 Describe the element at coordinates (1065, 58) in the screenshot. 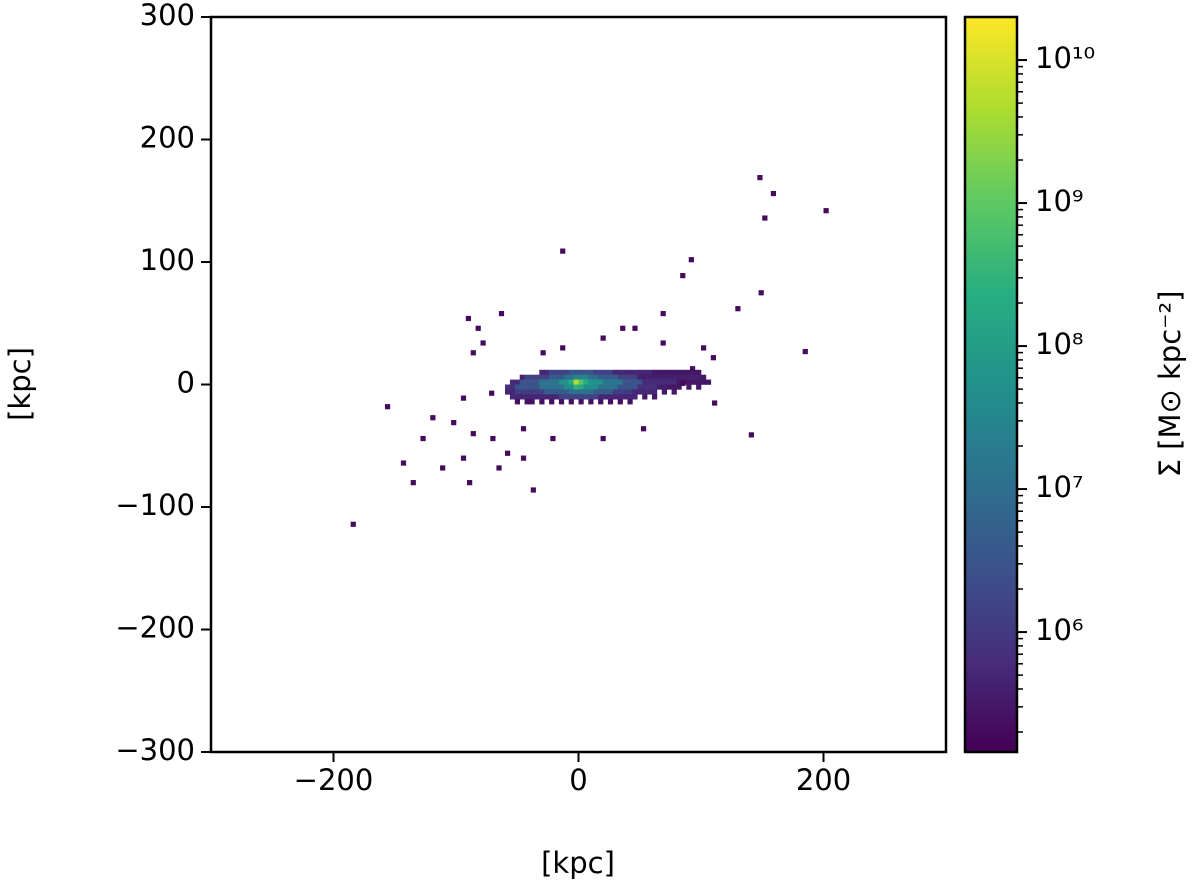

I see `colorbar-tick-label: 10¹⁰` at that location.